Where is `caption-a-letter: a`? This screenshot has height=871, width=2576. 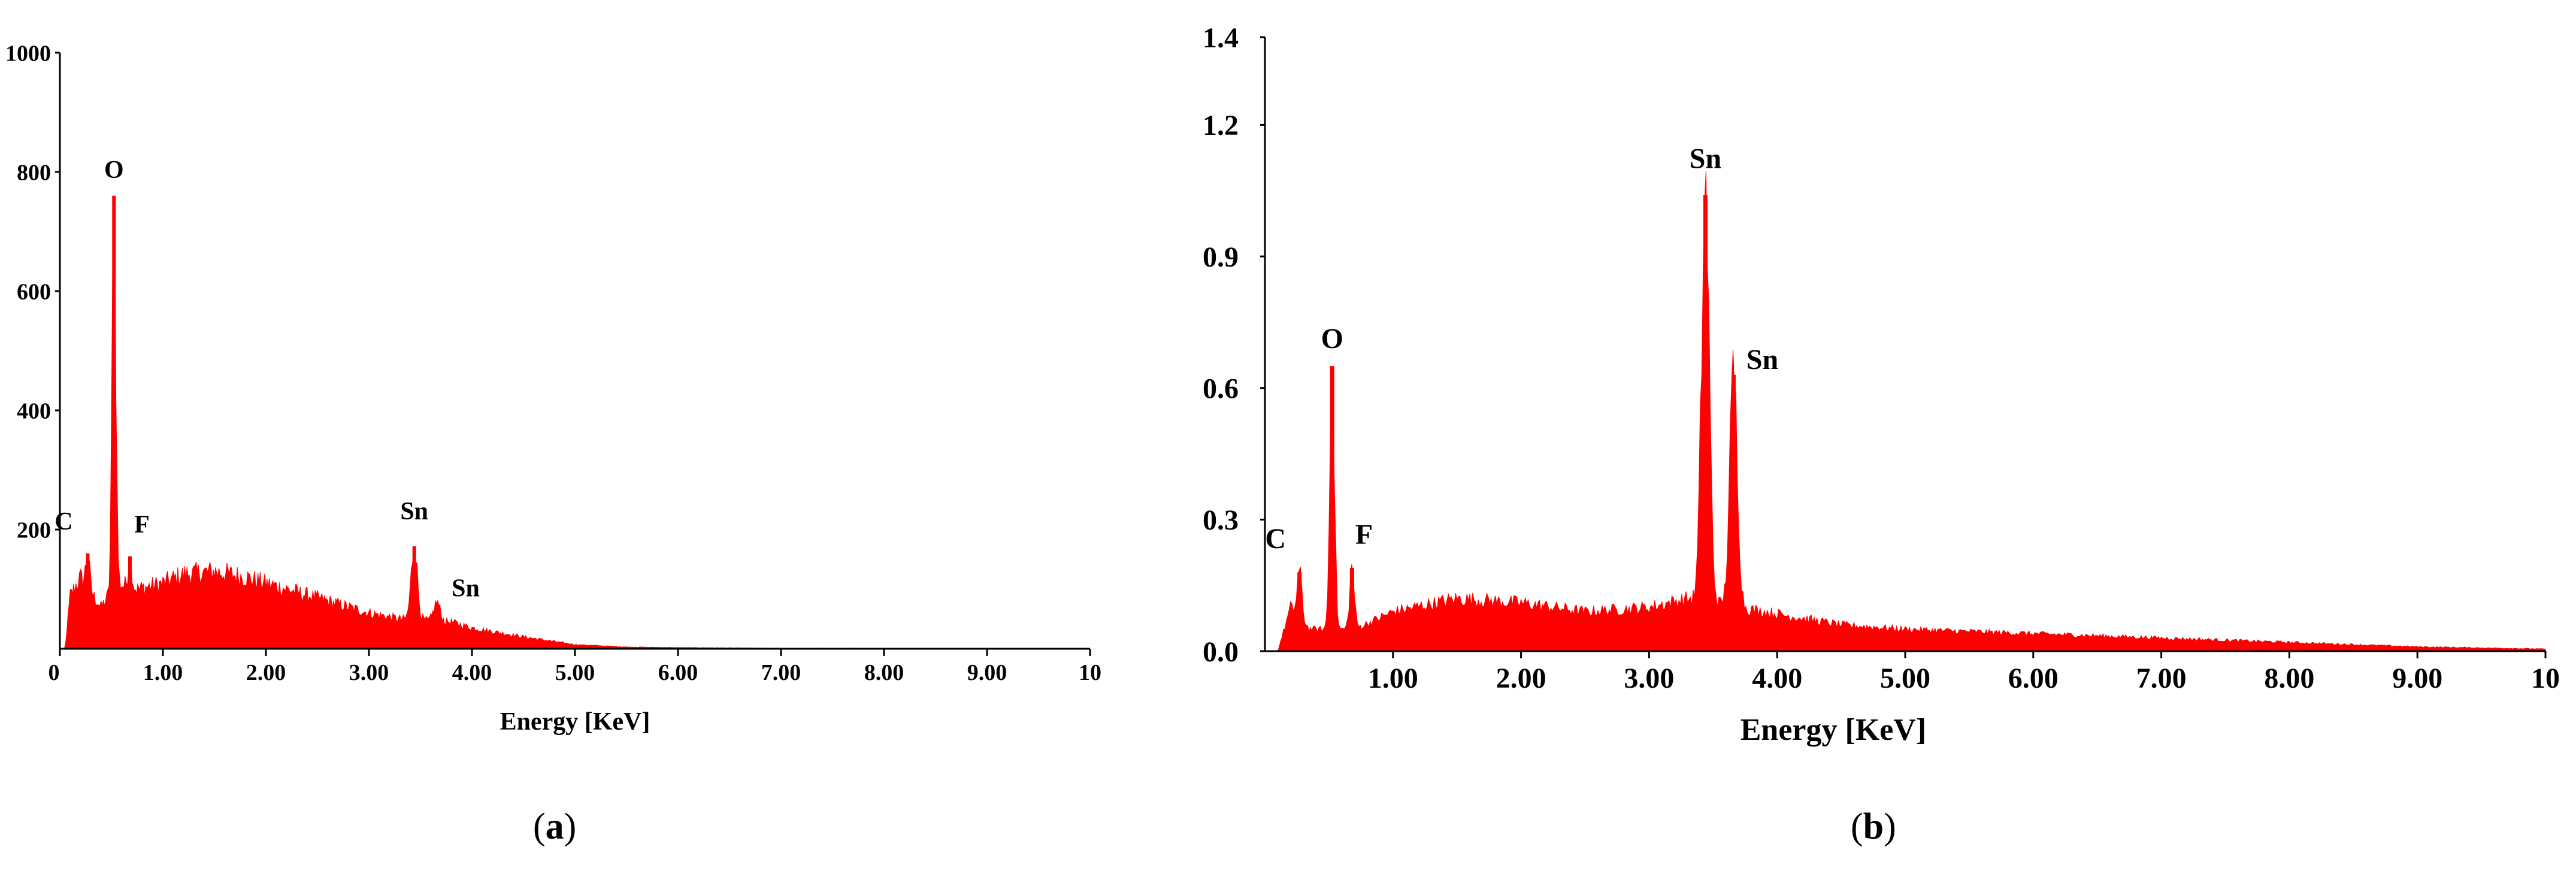 caption-a-letter: a is located at coordinates (554, 826).